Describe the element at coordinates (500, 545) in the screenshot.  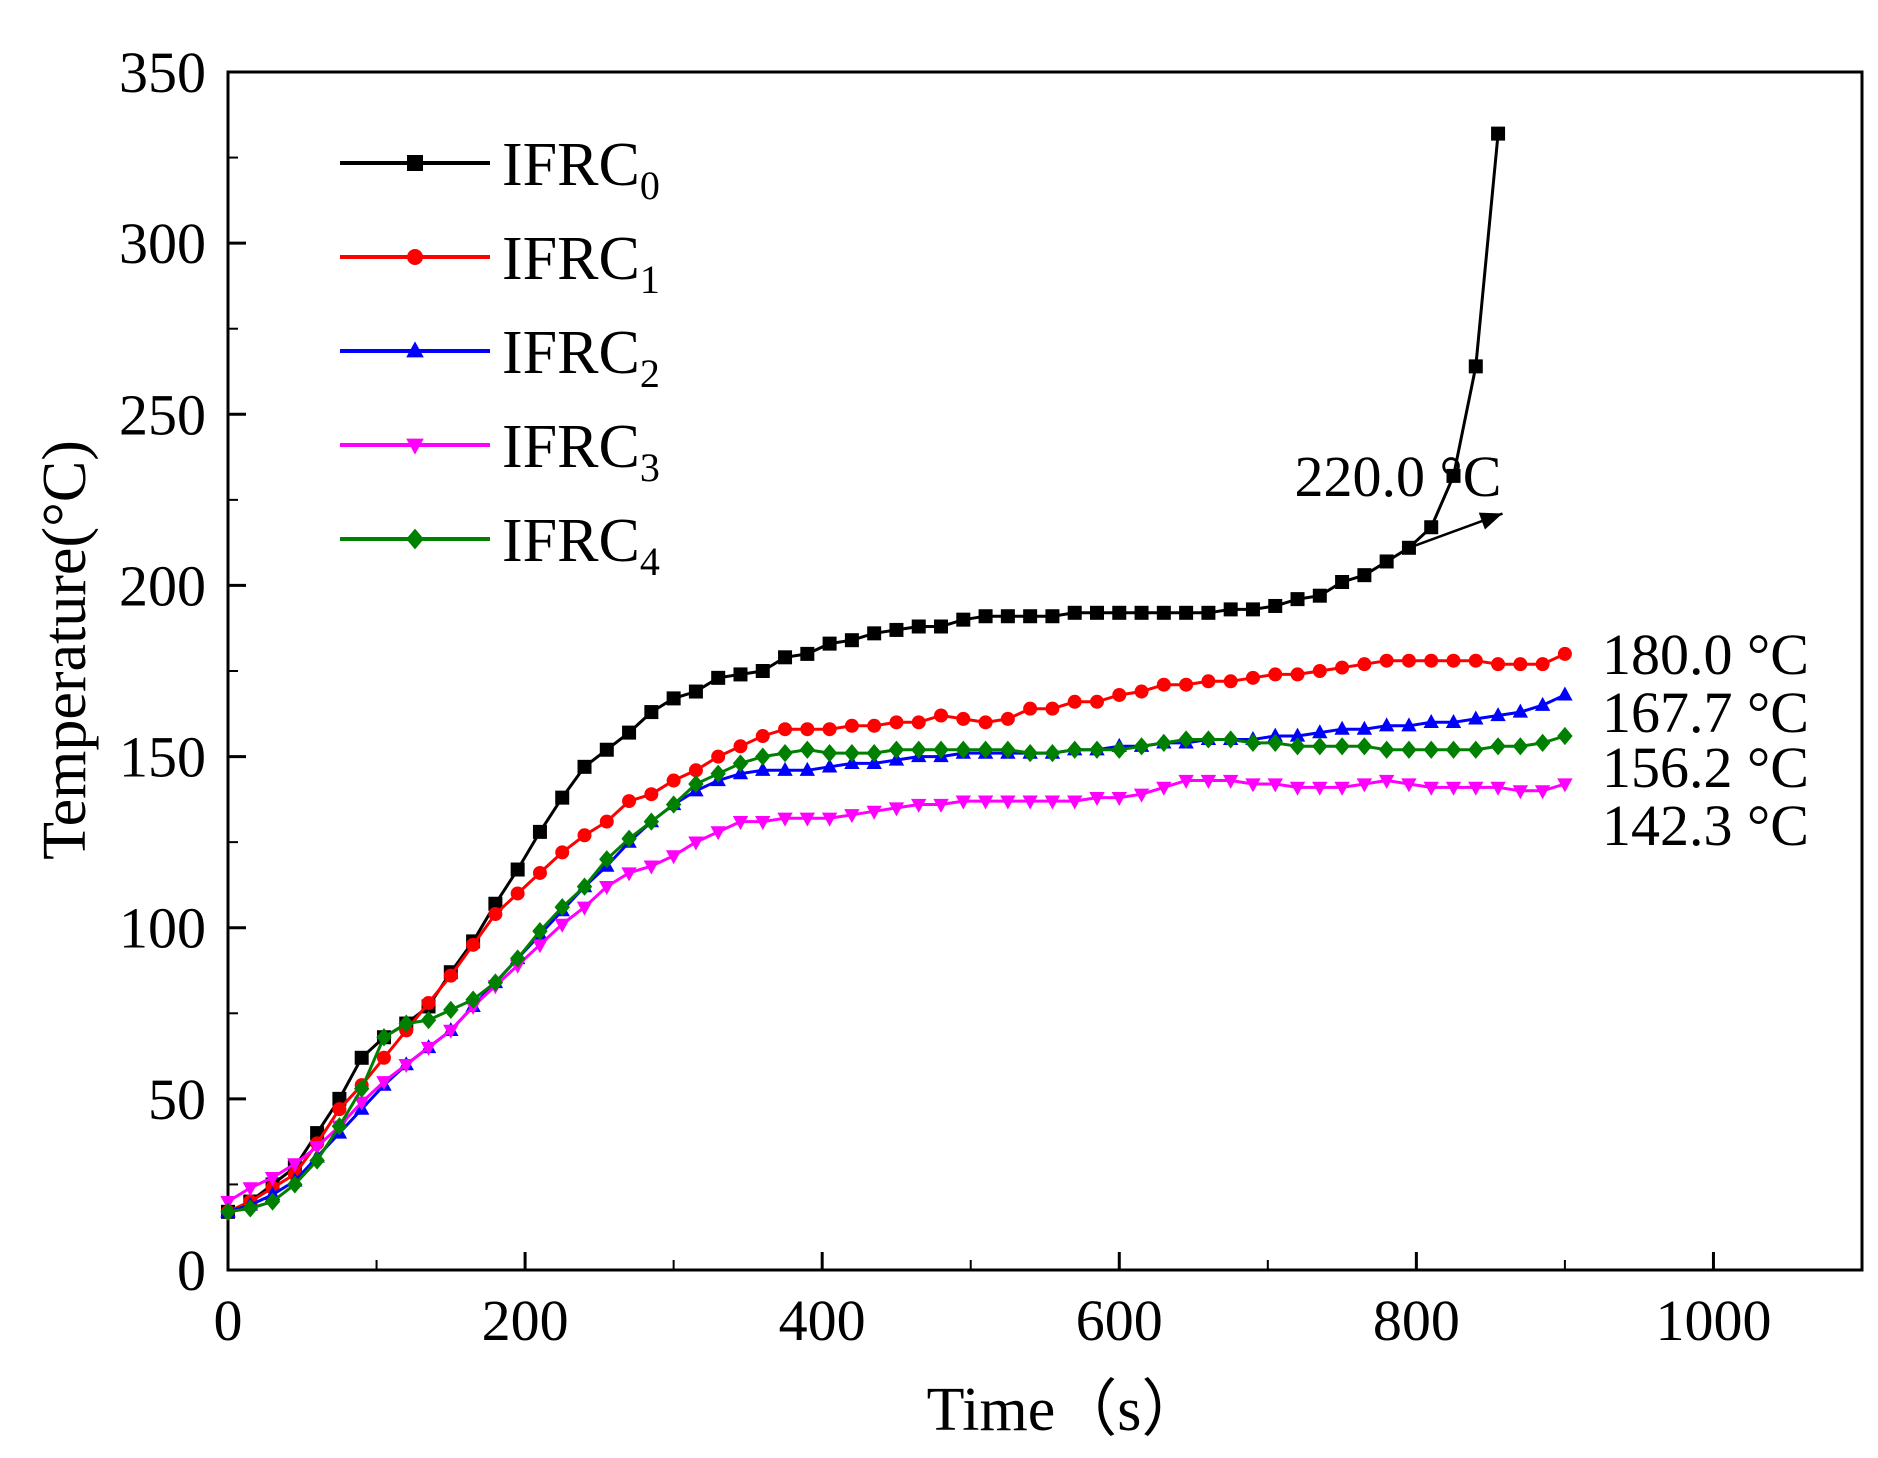
I see `legend-entry: IFRC4` at that location.